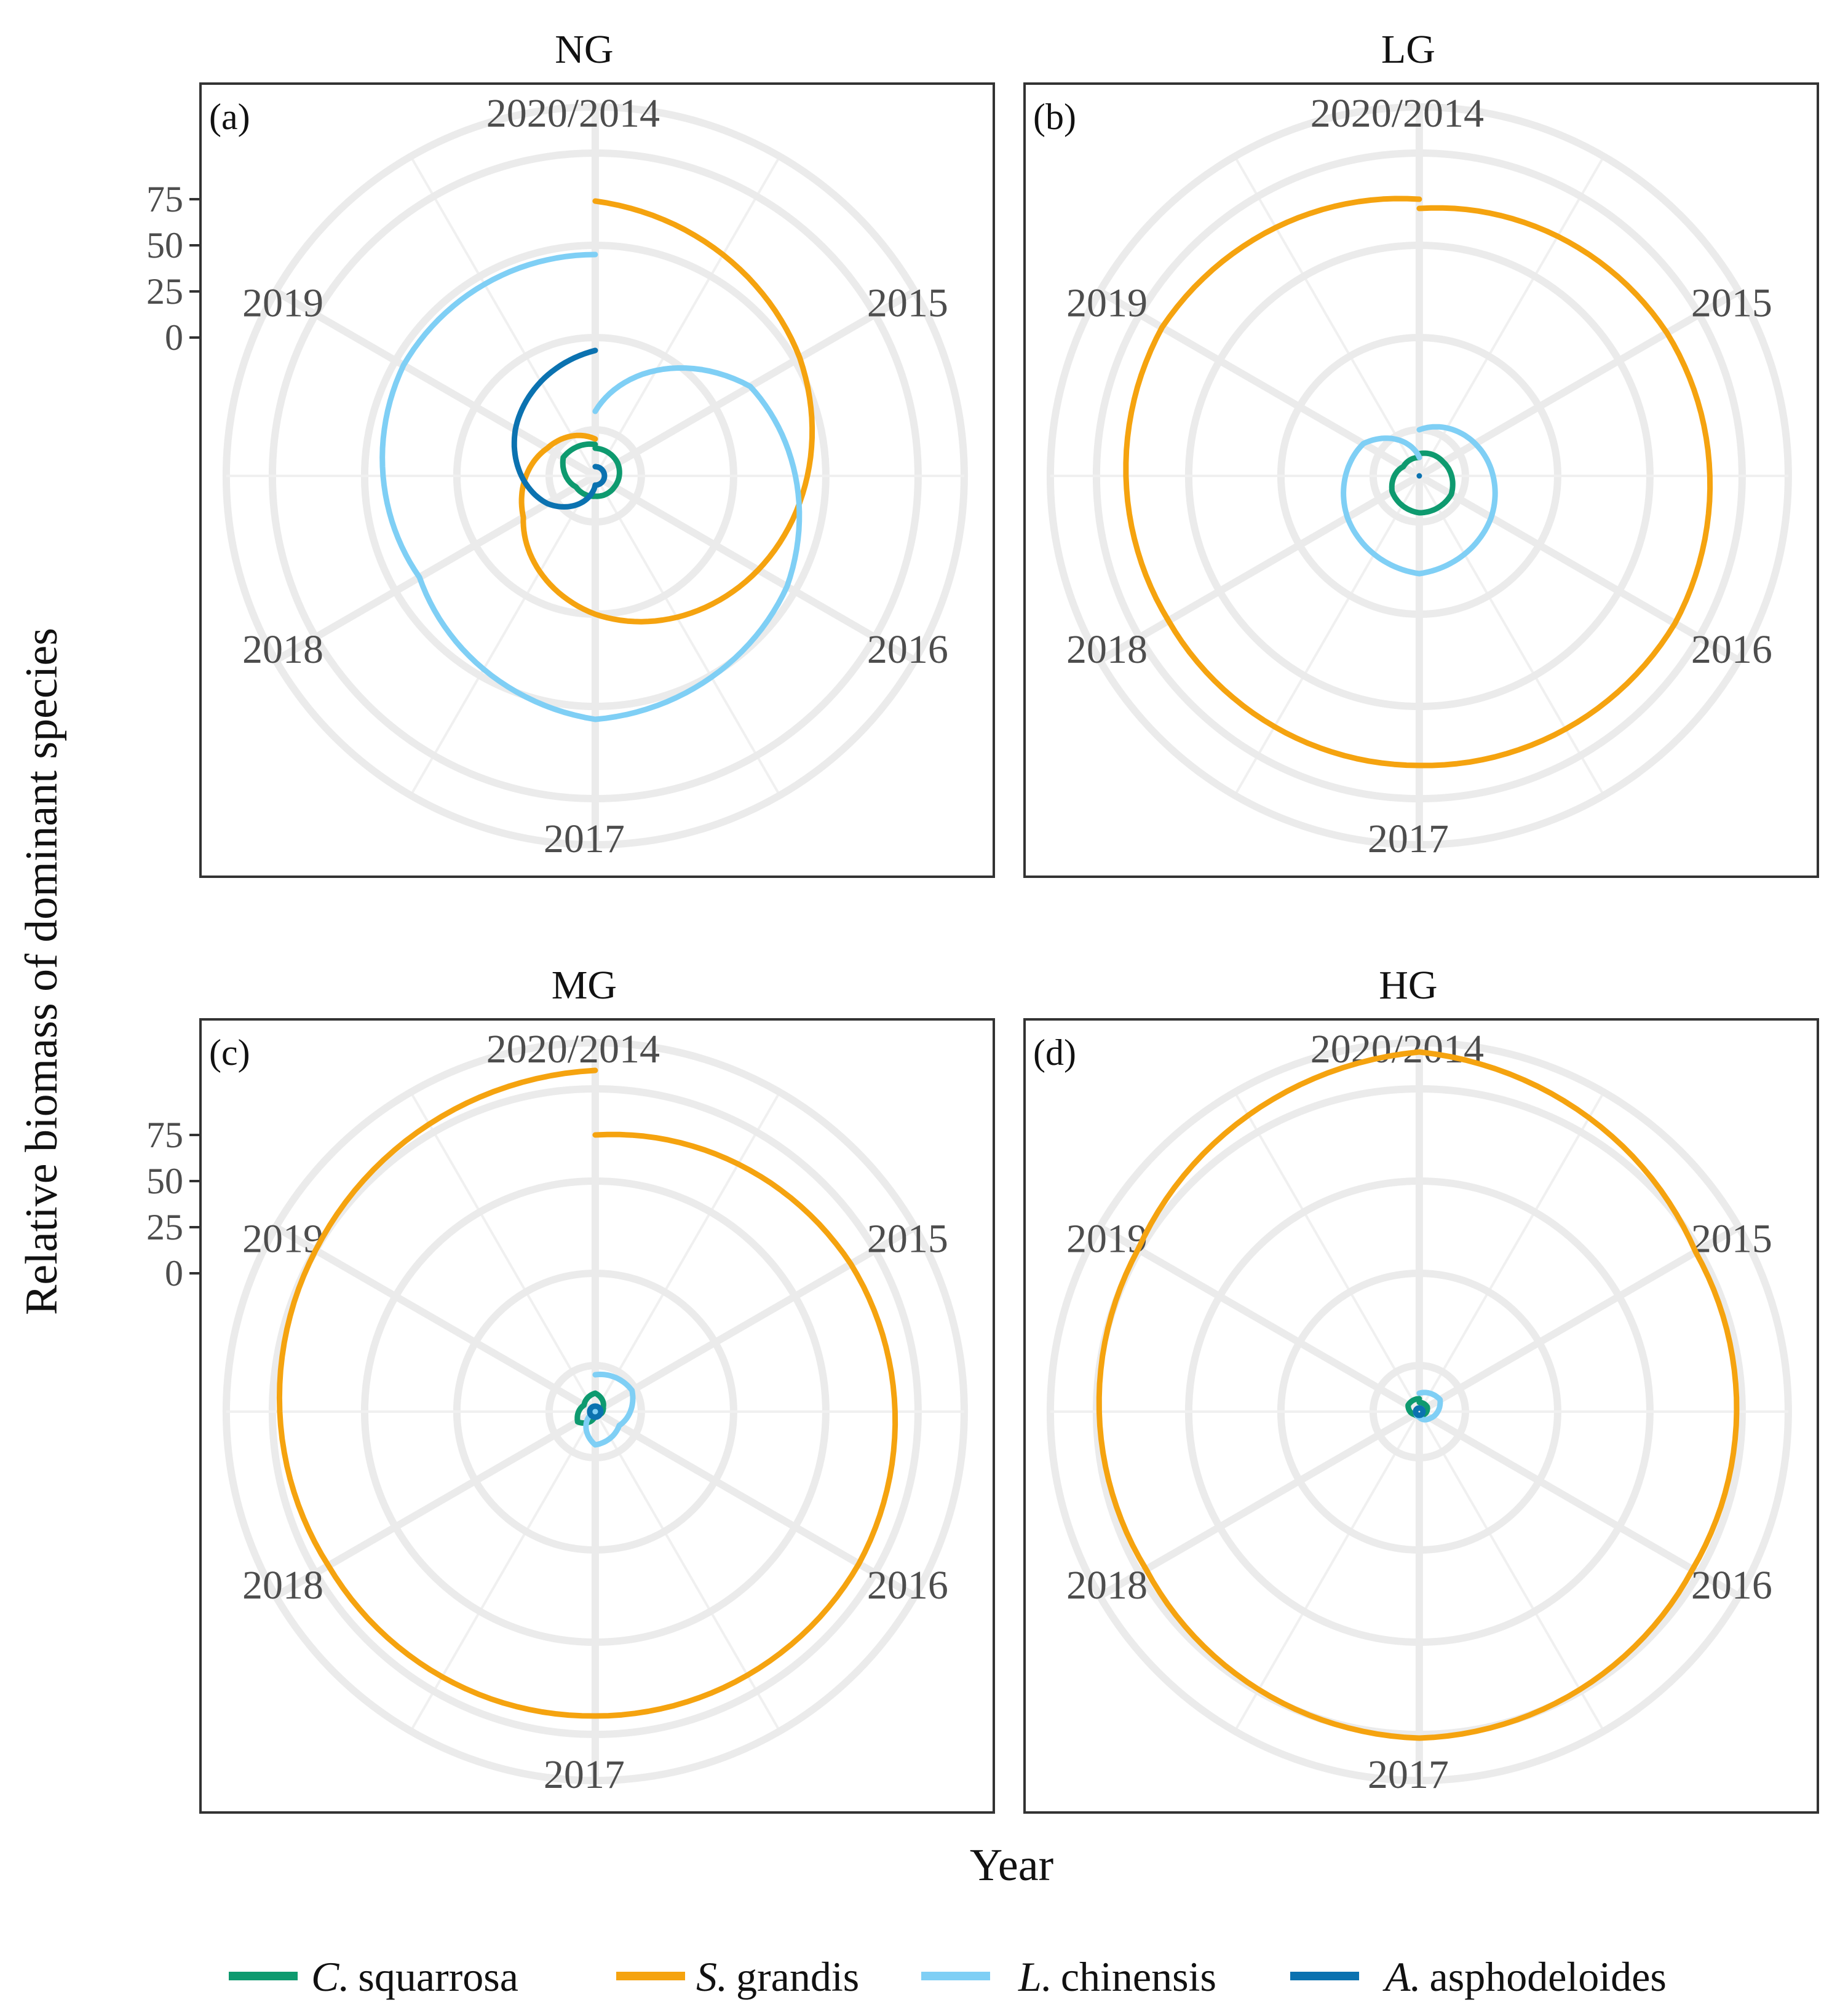 The image size is (1832, 2016). I want to click on y-axis-title: Relative biomass of dominant species, so click(42, 971).